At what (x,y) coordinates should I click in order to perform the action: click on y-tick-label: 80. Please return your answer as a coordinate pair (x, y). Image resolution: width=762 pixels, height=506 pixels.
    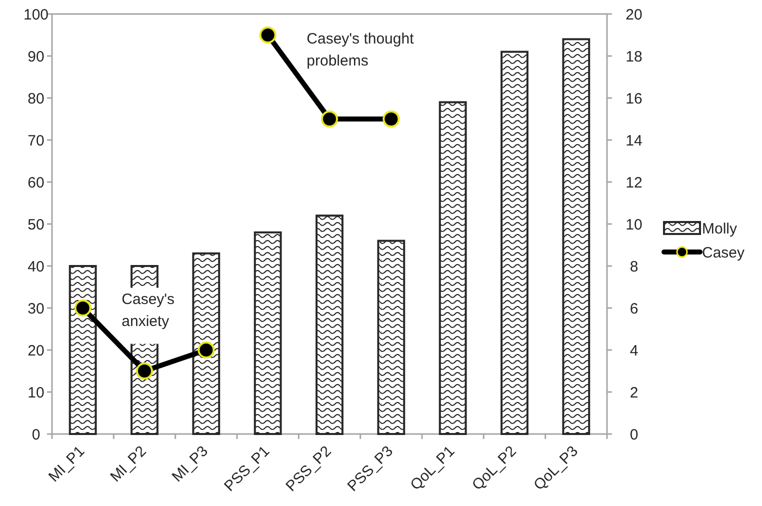
    Looking at the image, I should click on (36, 99).